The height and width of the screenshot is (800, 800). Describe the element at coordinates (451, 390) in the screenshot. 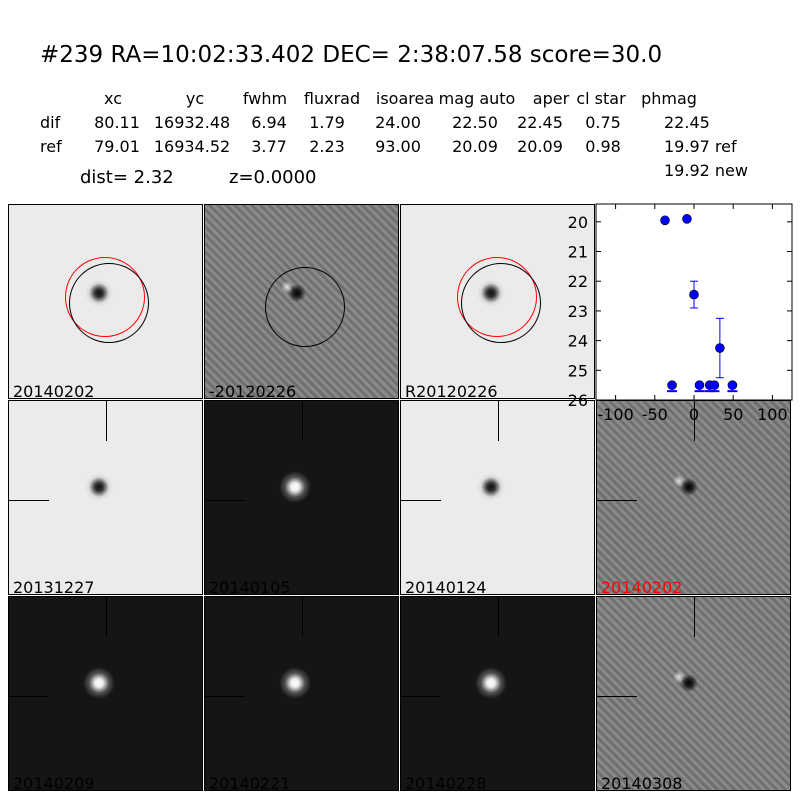

I see `stamp-date-label: R20120226` at that location.